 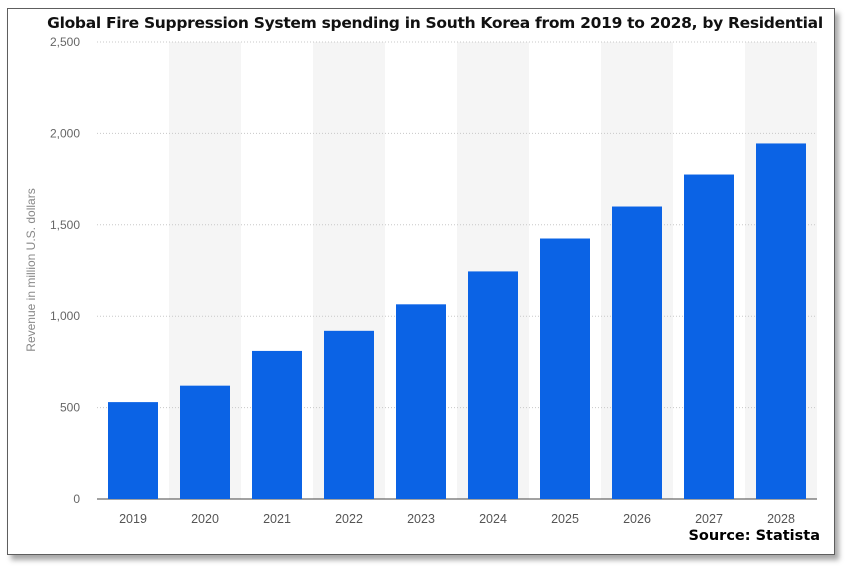 I want to click on y-tick-label: 1,000, so click(x=65, y=316).